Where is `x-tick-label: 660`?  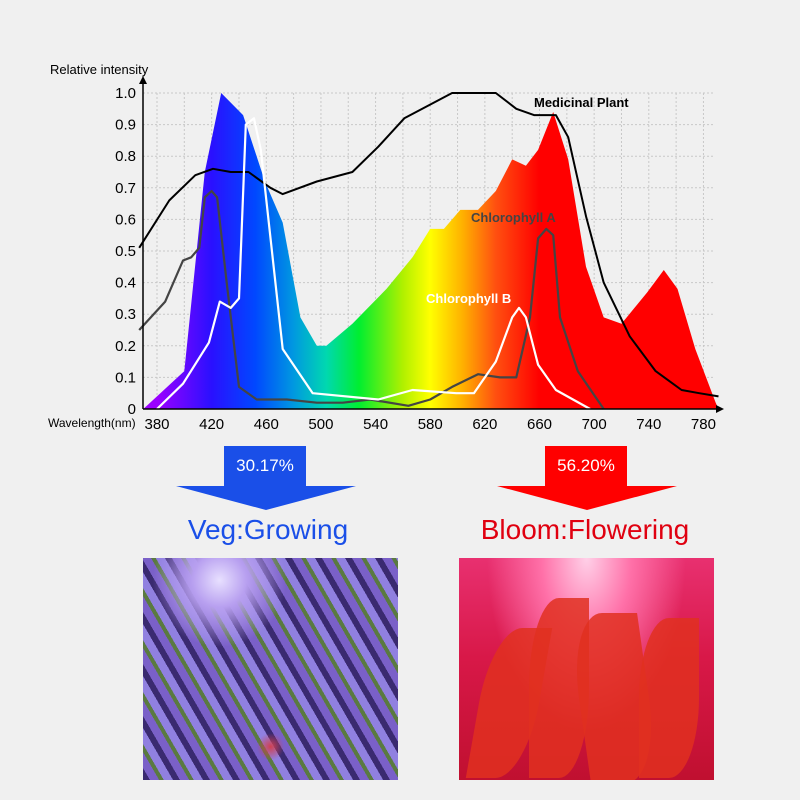 x-tick-label: 660 is located at coordinates (539, 424).